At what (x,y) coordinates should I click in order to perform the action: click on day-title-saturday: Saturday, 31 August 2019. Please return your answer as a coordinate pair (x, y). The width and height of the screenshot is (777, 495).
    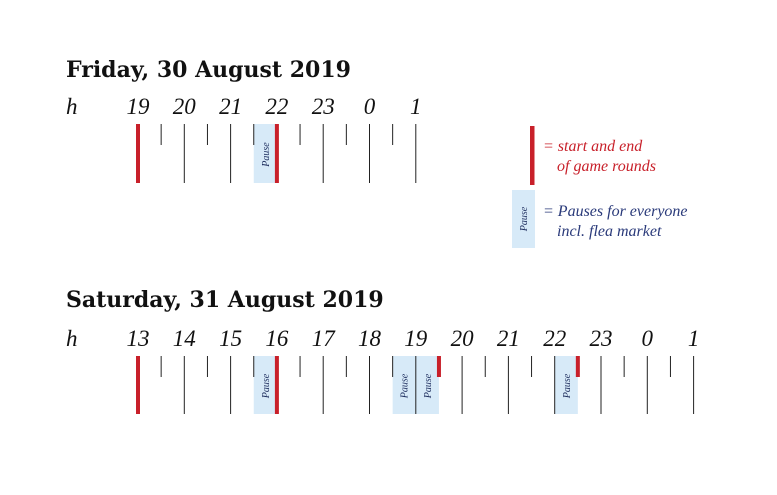
    Looking at the image, I should click on (225, 300).